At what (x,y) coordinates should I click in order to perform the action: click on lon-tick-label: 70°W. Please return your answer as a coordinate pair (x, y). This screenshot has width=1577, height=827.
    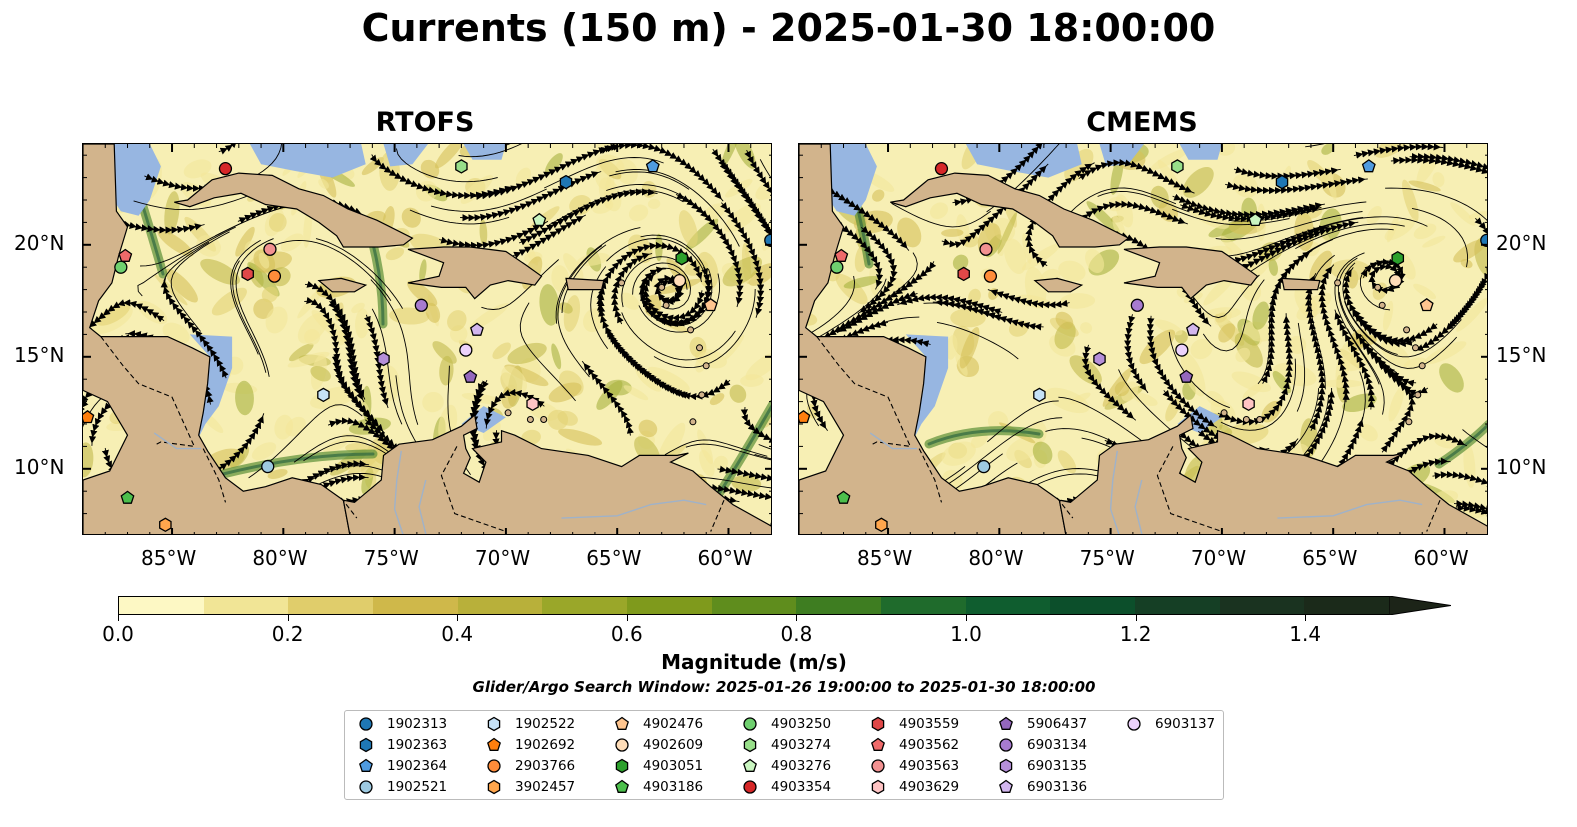
    Looking at the image, I should click on (502, 558).